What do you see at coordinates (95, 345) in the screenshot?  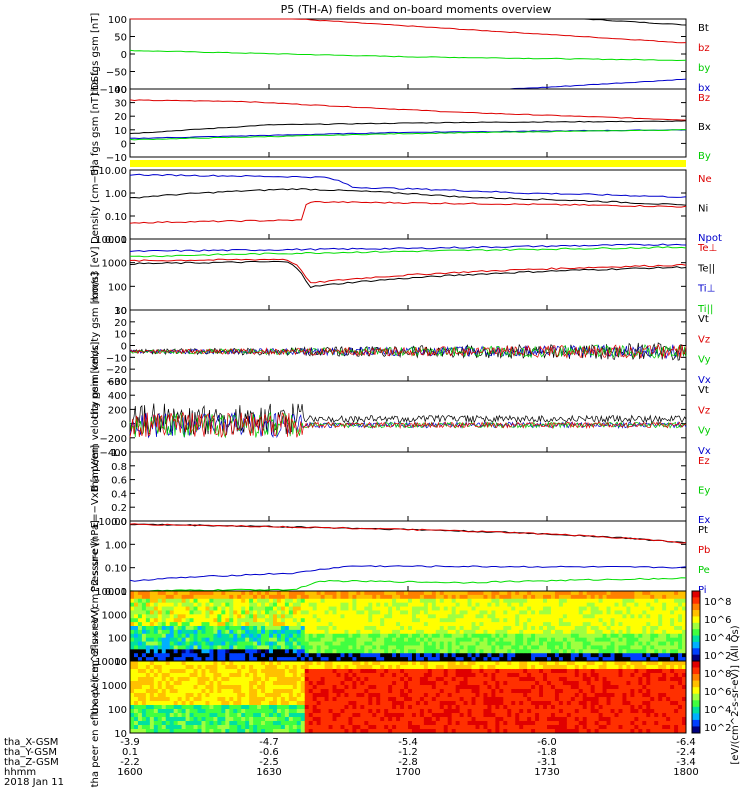 I see `y-axis-label: tha peim velocity gsm [km/s]` at bounding box center [95, 345].